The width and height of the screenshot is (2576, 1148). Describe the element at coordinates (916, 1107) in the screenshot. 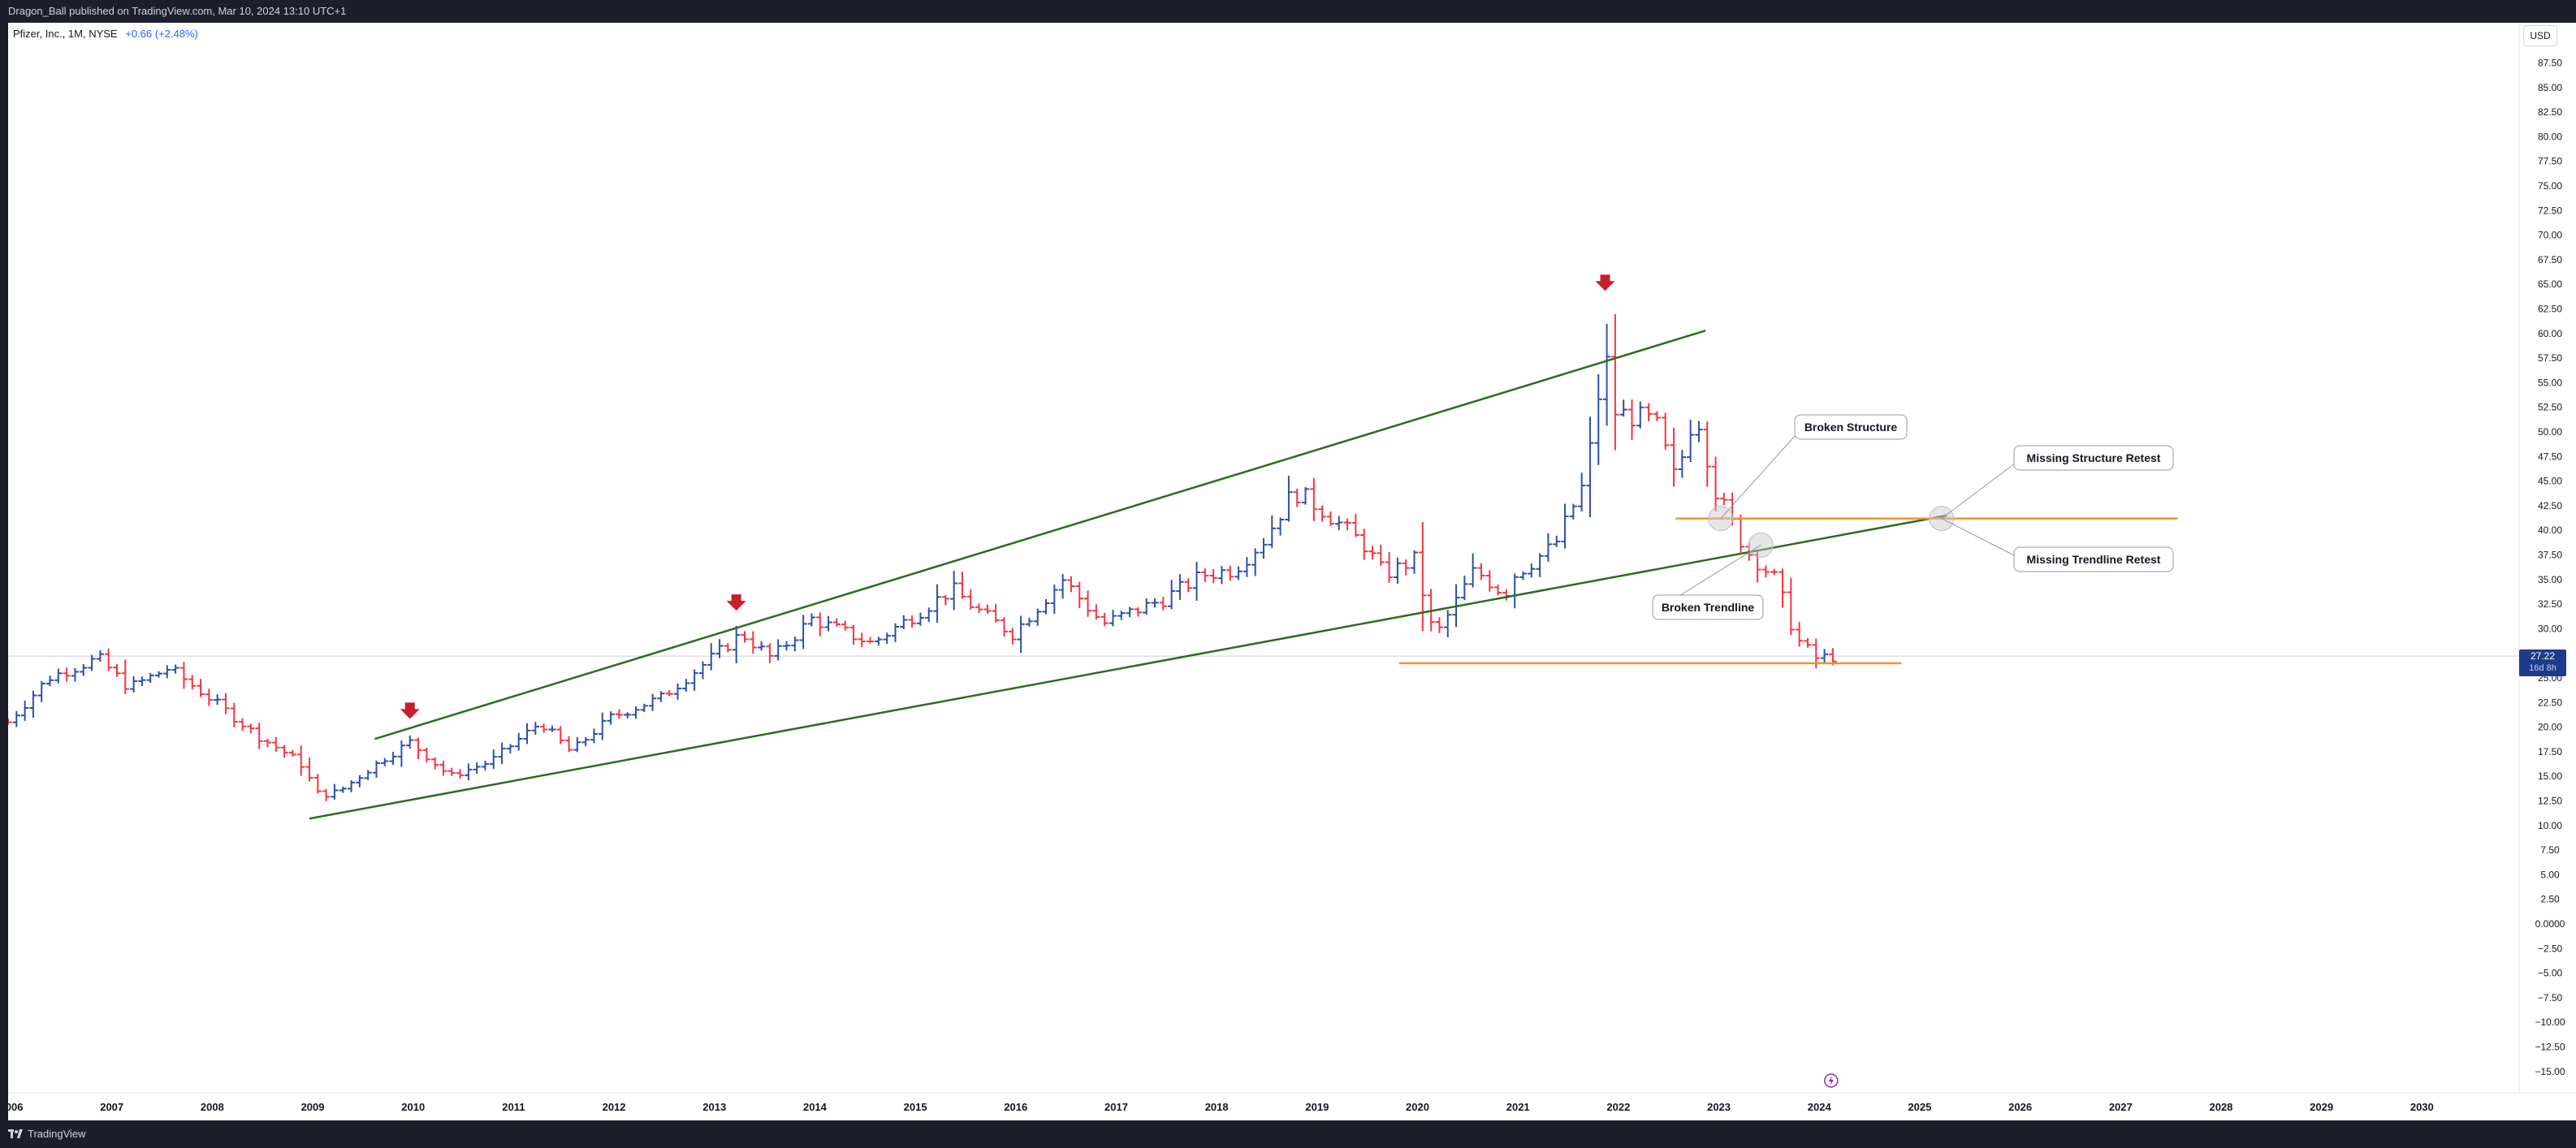

I see `x-tick-label: 2015` at that location.